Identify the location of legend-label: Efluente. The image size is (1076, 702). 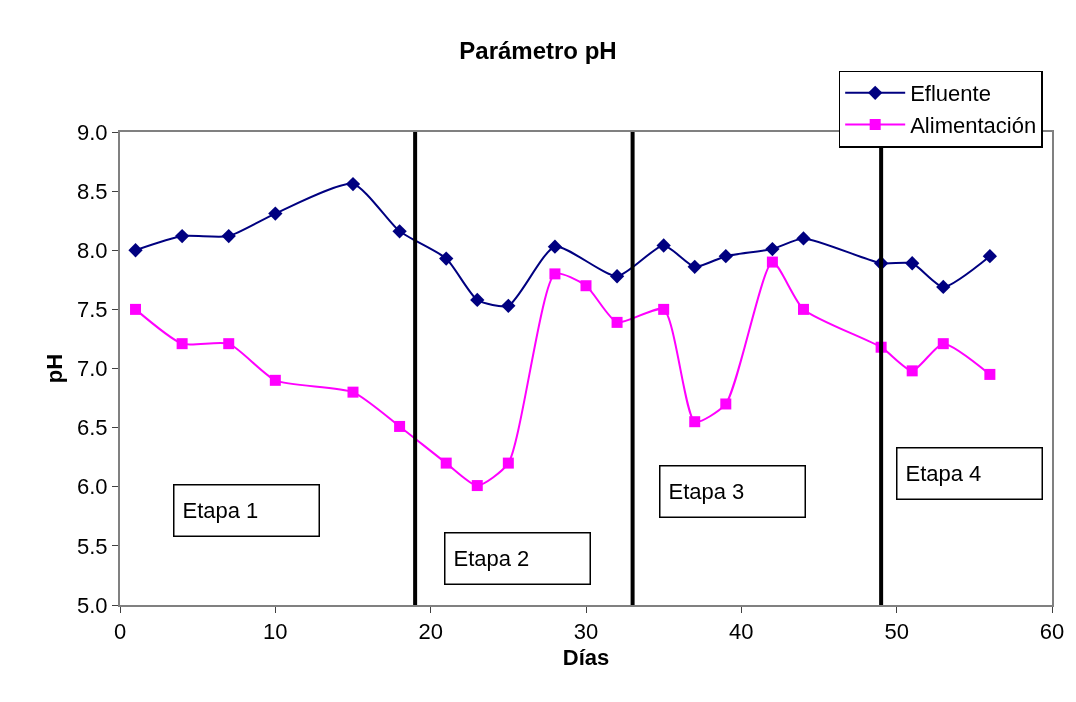
(950, 94).